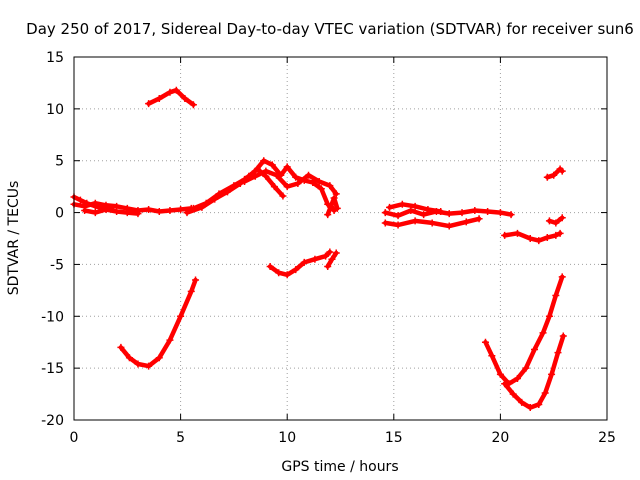 This screenshot has width=640, height=480. Describe the element at coordinates (74, 438) in the screenshot. I see `x-tick-label: 0` at that location.